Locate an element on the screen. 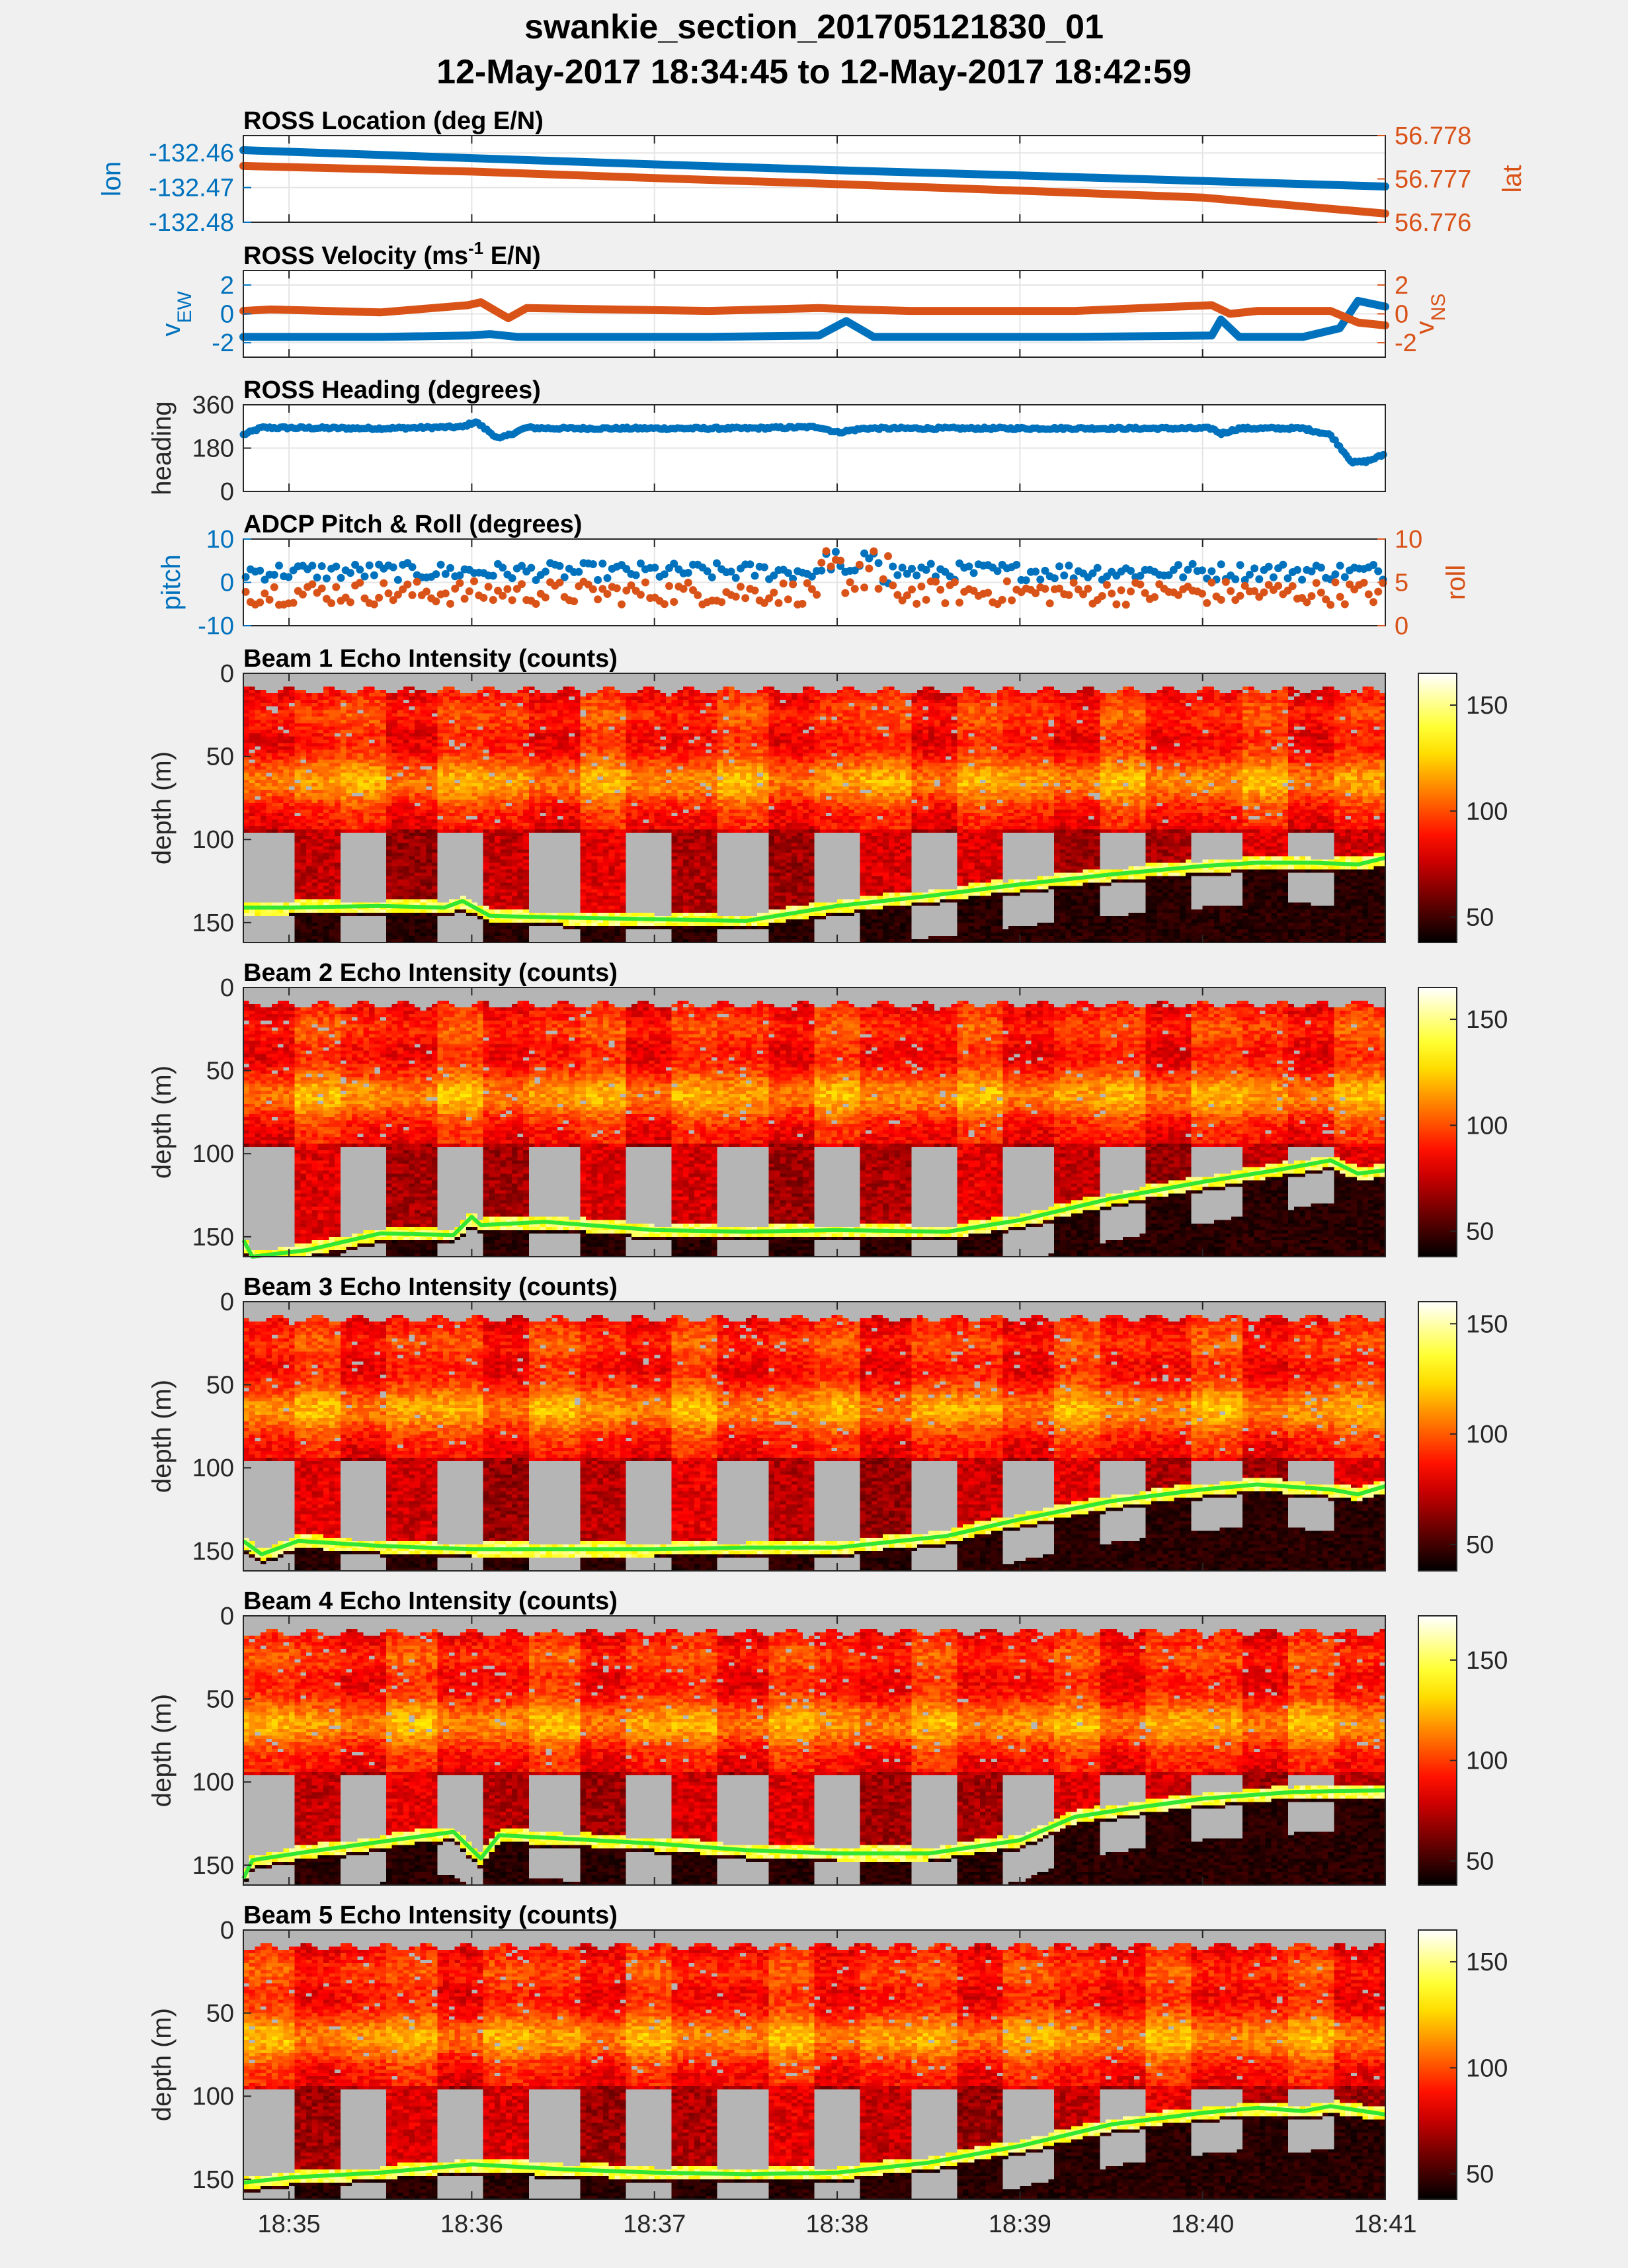  x-tick-label: 18:40 is located at coordinates (1202, 2224).